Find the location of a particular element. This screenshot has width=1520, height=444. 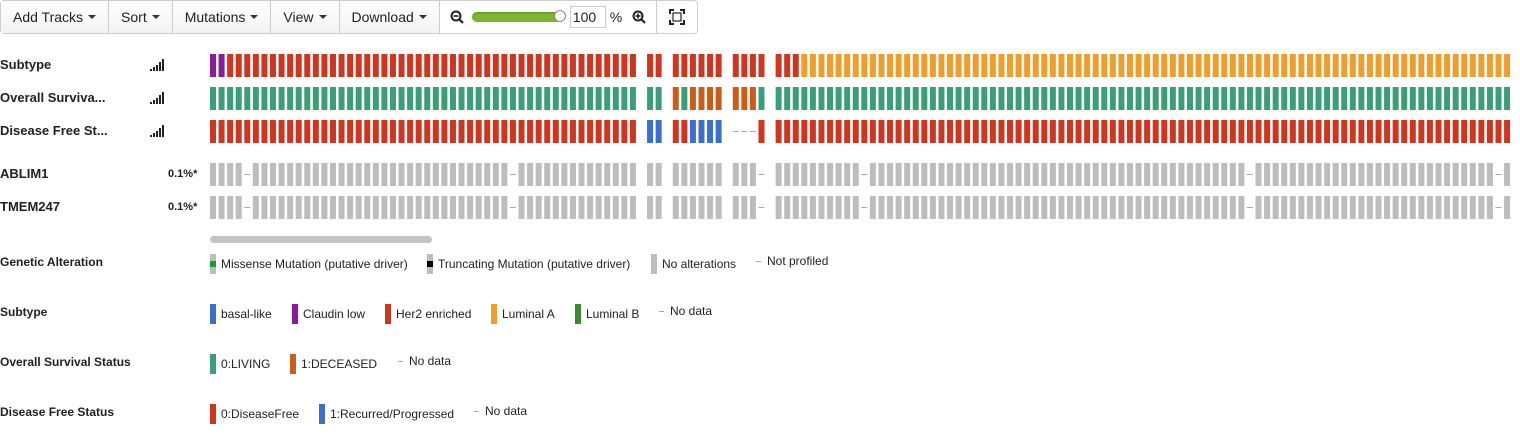

sort-button: Sort is located at coordinates (141, 17).